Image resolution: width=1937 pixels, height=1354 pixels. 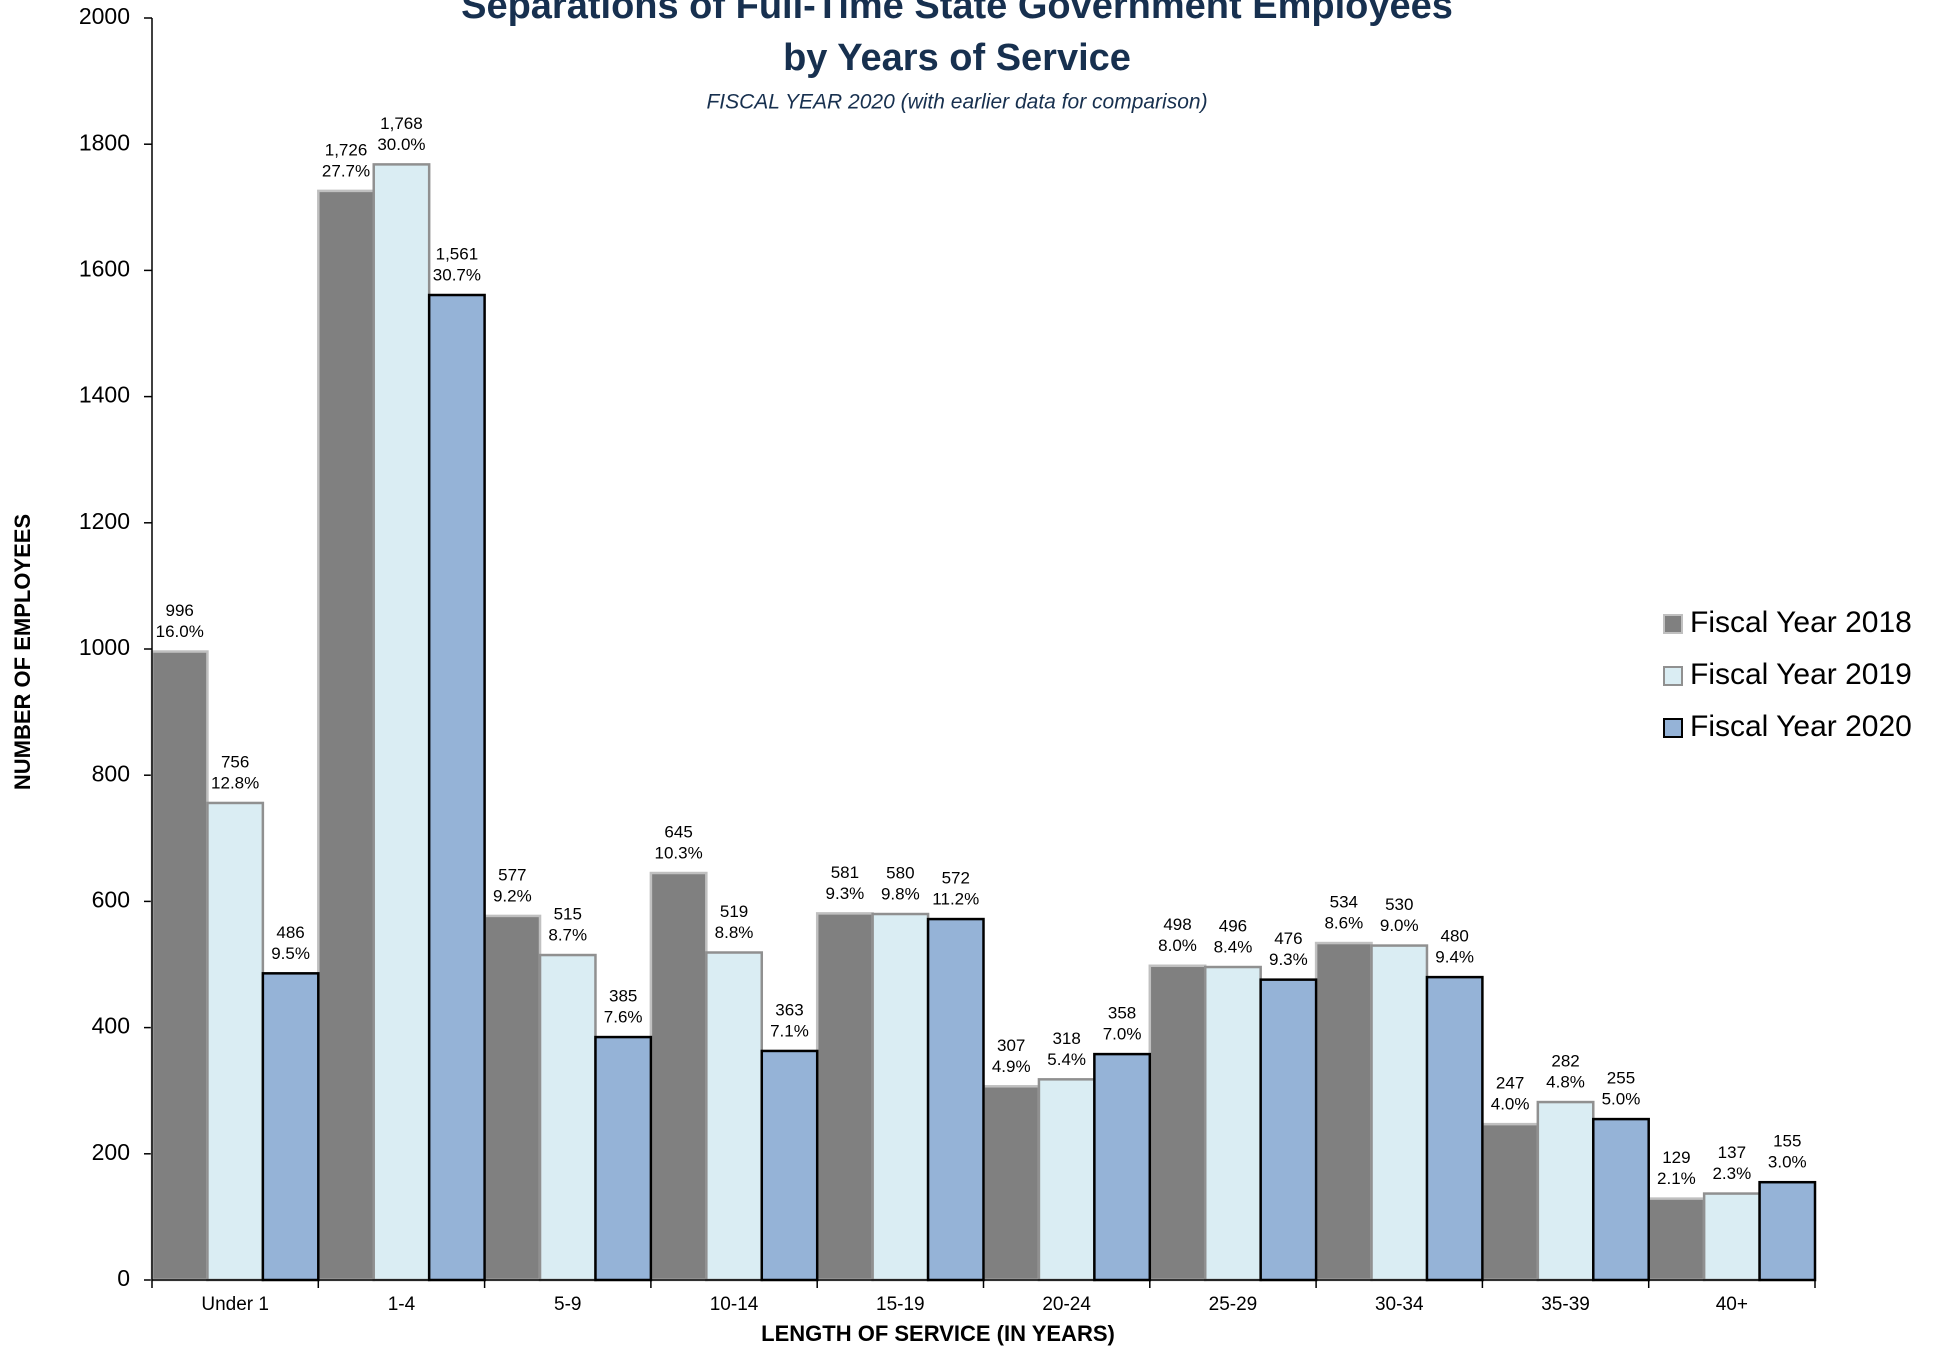 What do you see at coordinates (734, 1304) in the screenshot?
I see `x-tick-label: 10-14` at bounding box center [734, 1304].